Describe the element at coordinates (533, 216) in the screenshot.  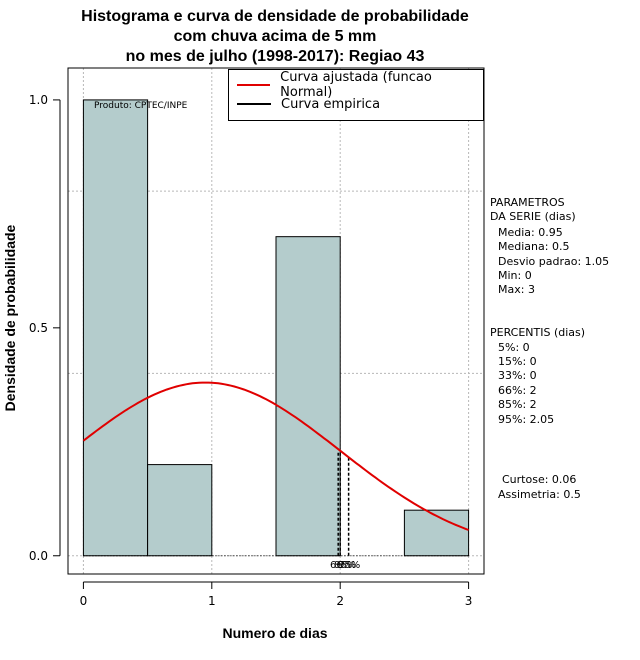
I see `params-header-2: DA SERIE (dias)` at that location.